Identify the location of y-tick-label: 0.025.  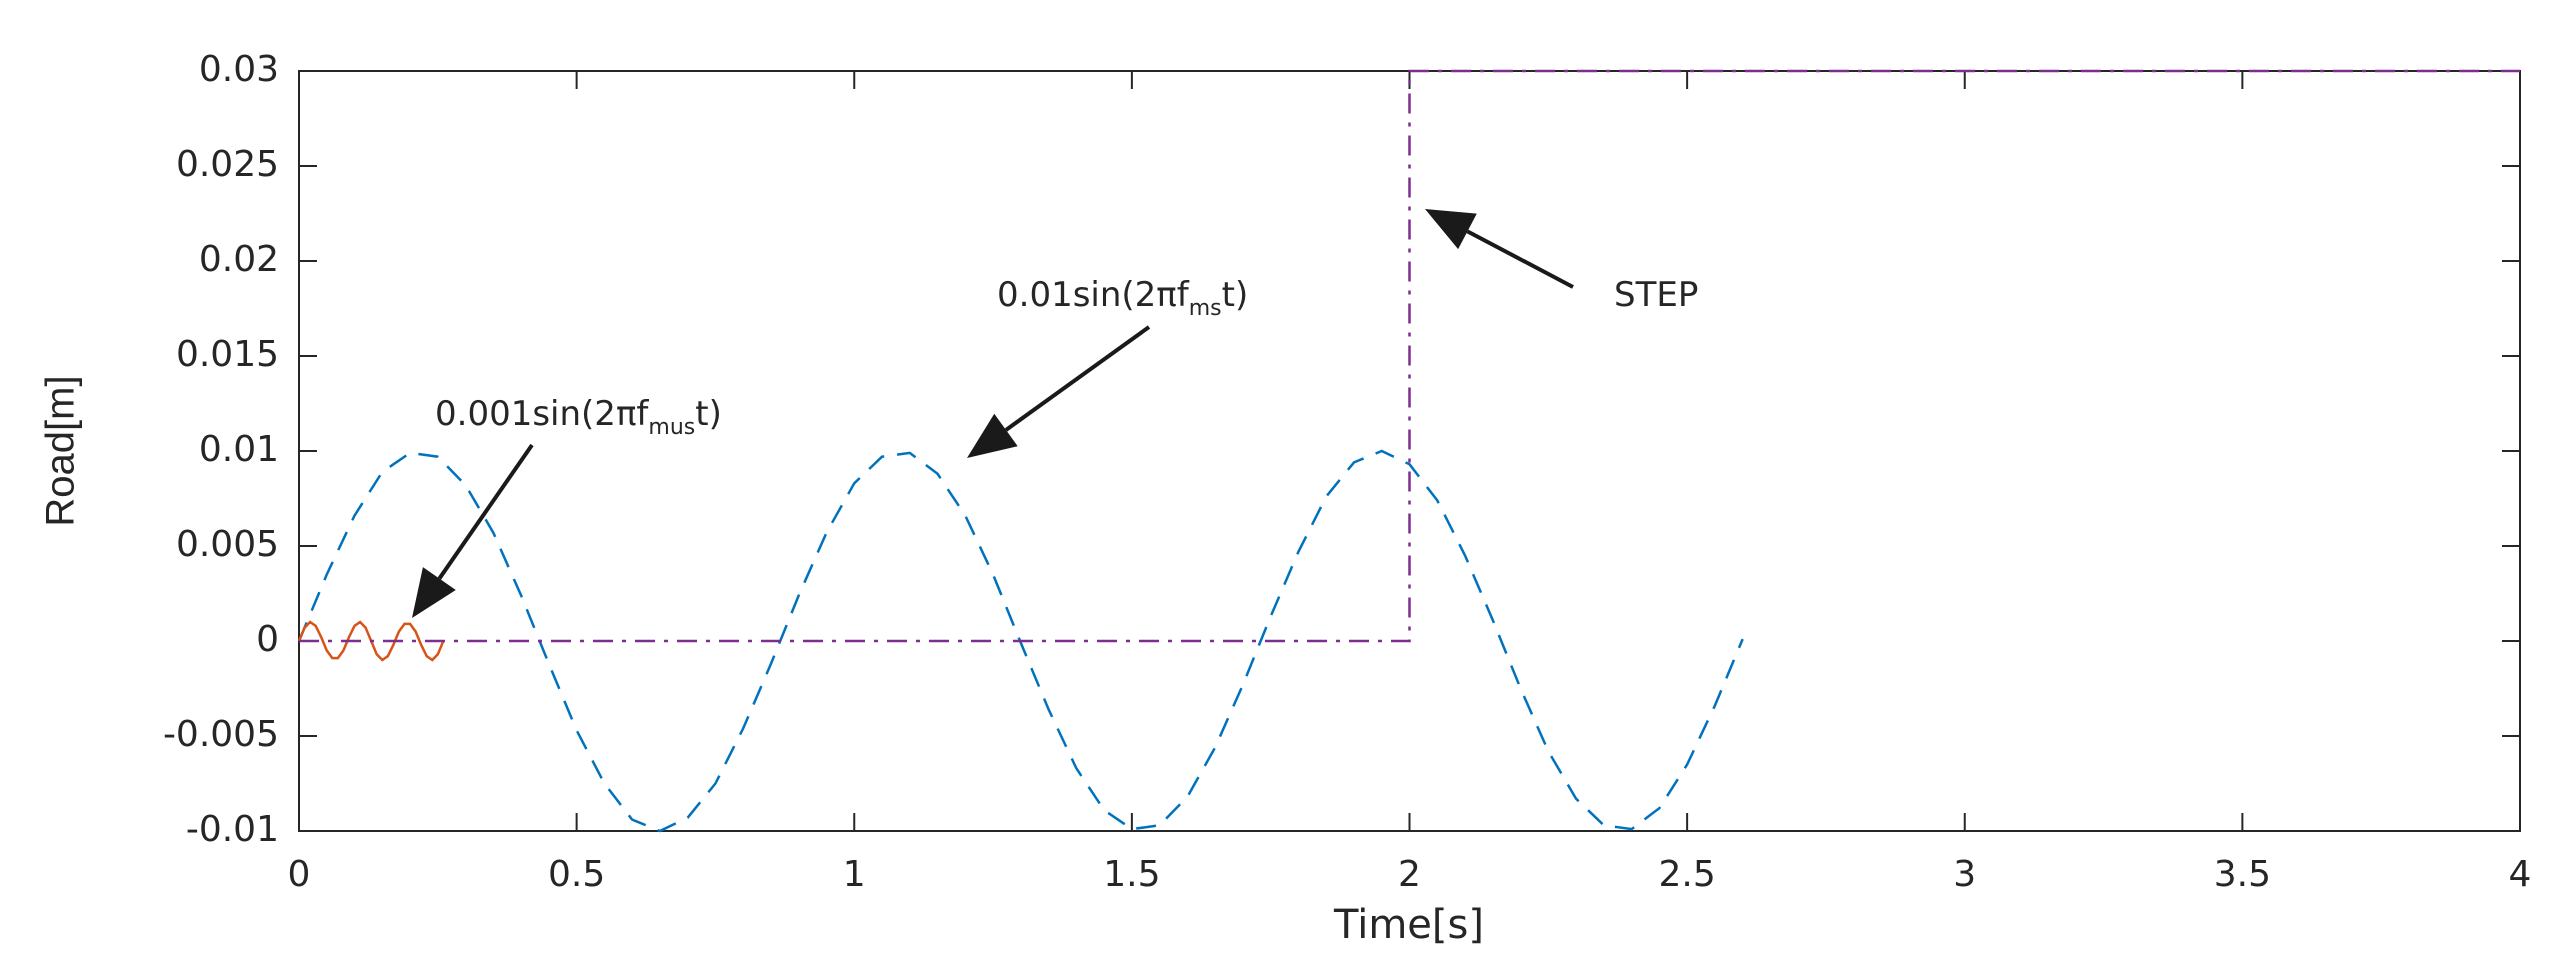
(227, 164).